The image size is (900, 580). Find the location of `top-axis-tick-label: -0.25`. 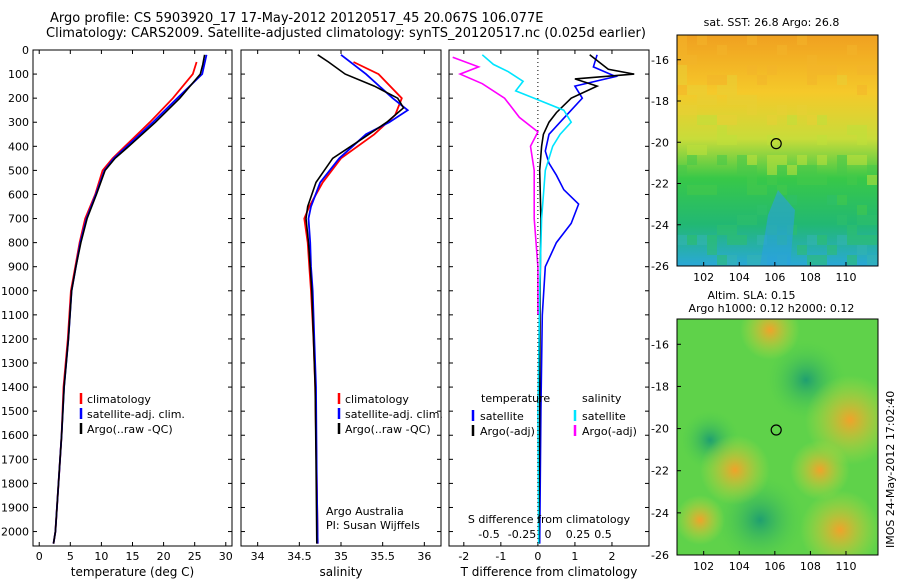

top-axis-tick-label: -0.25 is located at coordinates (522, 534).